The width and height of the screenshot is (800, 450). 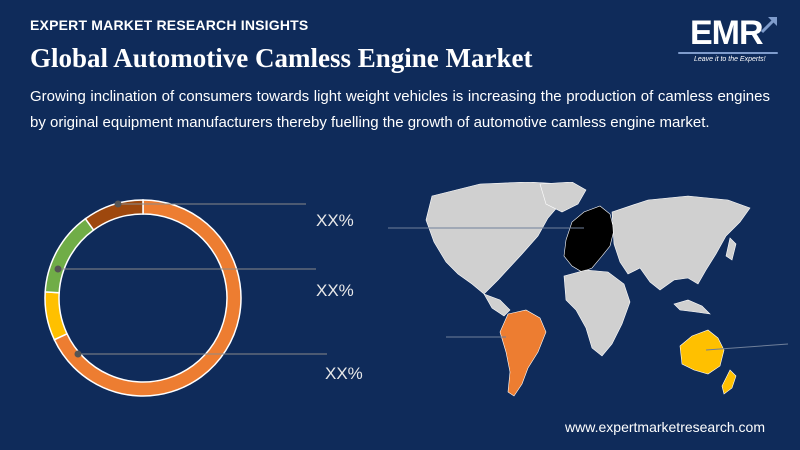 I want to click on map-greenland, so click(x=563, y=197).